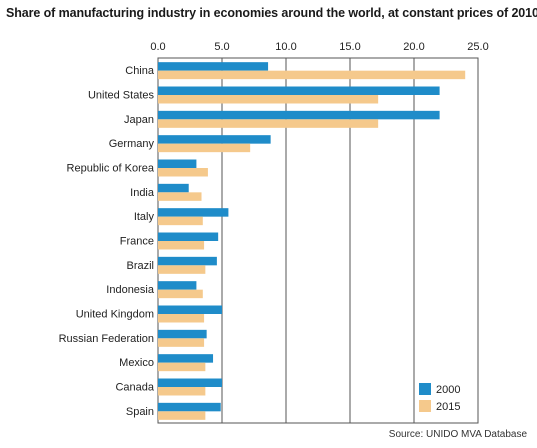 This screenshot has width=537, height=448. I want to click on bar-2015-united-kingdom, so click(181, 318).